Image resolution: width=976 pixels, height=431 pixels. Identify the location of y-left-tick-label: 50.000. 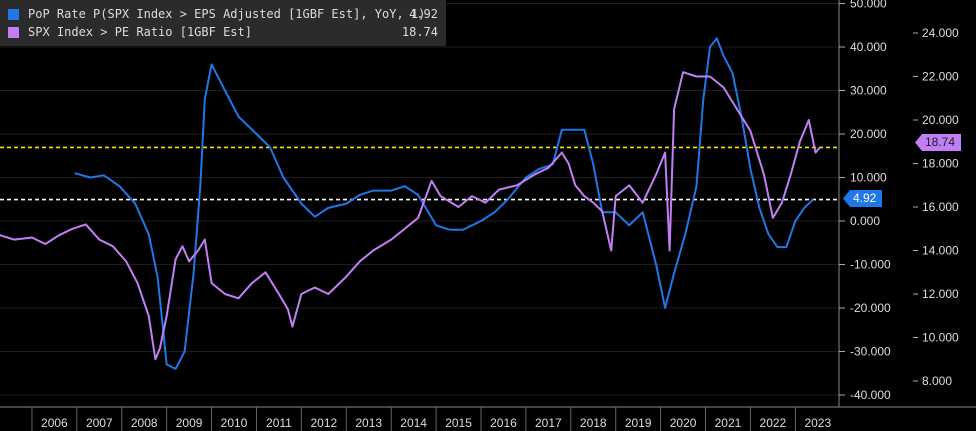
(868, 5).